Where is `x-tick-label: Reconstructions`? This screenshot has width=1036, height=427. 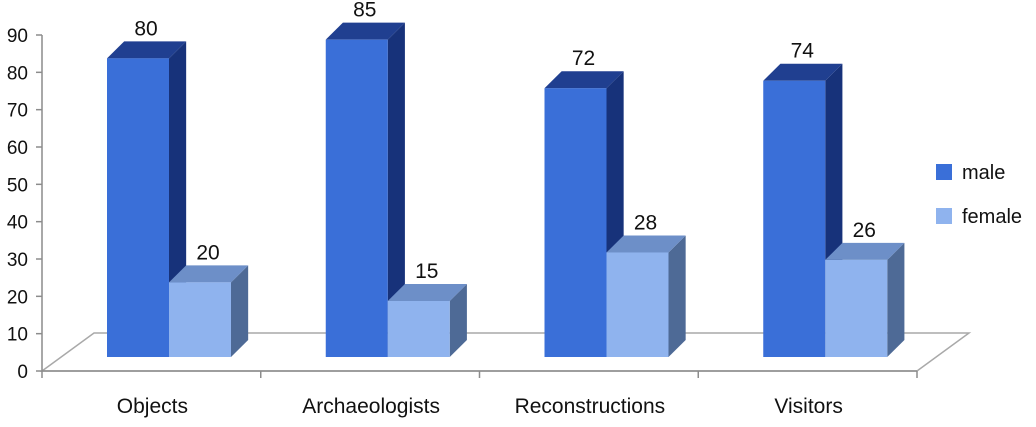 x-tick-label: Reconstructions is located at coordinates (590, 406).